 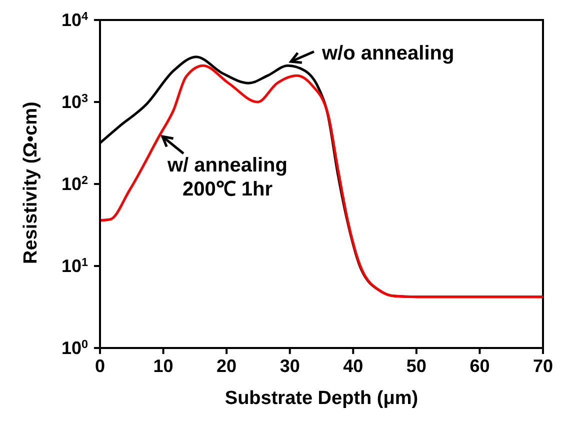 What do you see at coordinates (74, 266) in the screenshot?
I see `y-tick-label: 10$^{1}$` at bounding box center [74, 266].